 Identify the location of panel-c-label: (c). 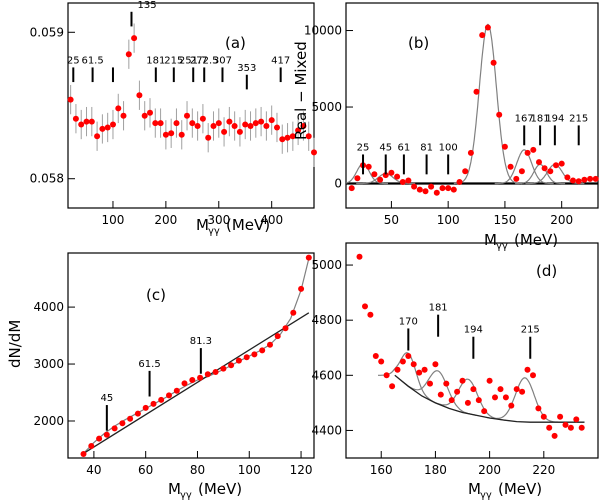
(156, 295).